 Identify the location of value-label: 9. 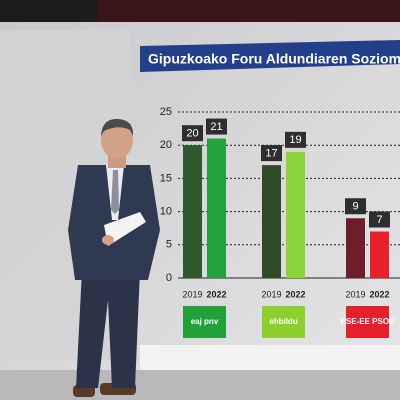
(355, 207).